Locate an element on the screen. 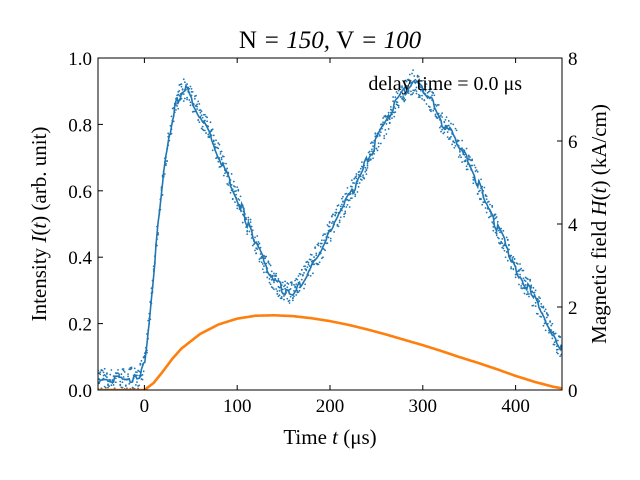 The image size is (640, 480). y-left-tick-label: 0.0 is located at coordinates (80, 391).